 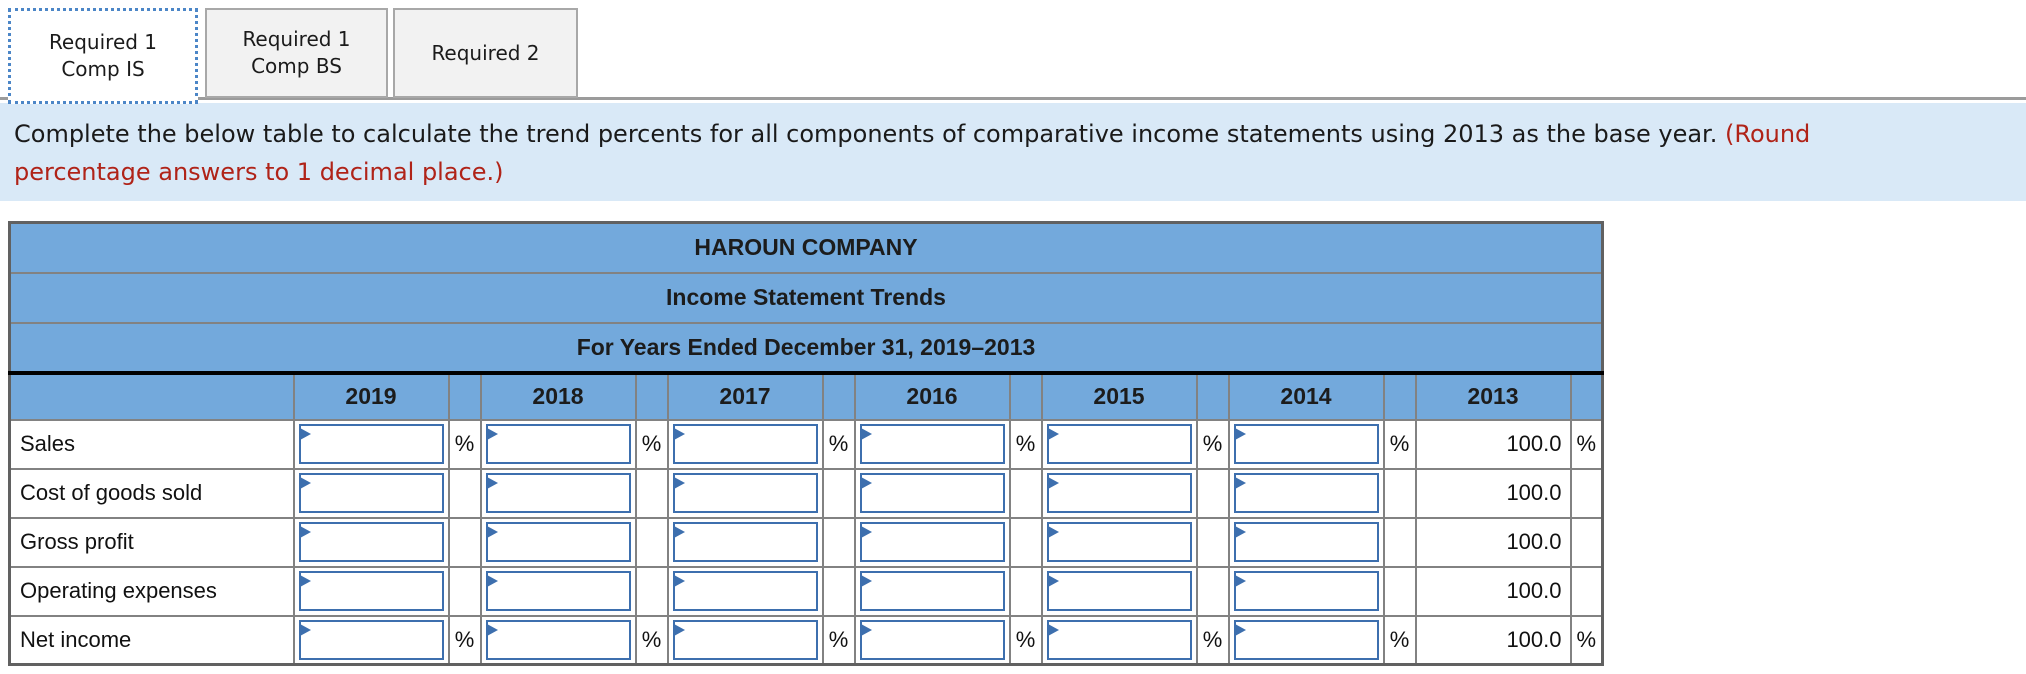 I want to click on row-label: Gross profit, so click(x=151, y=542).